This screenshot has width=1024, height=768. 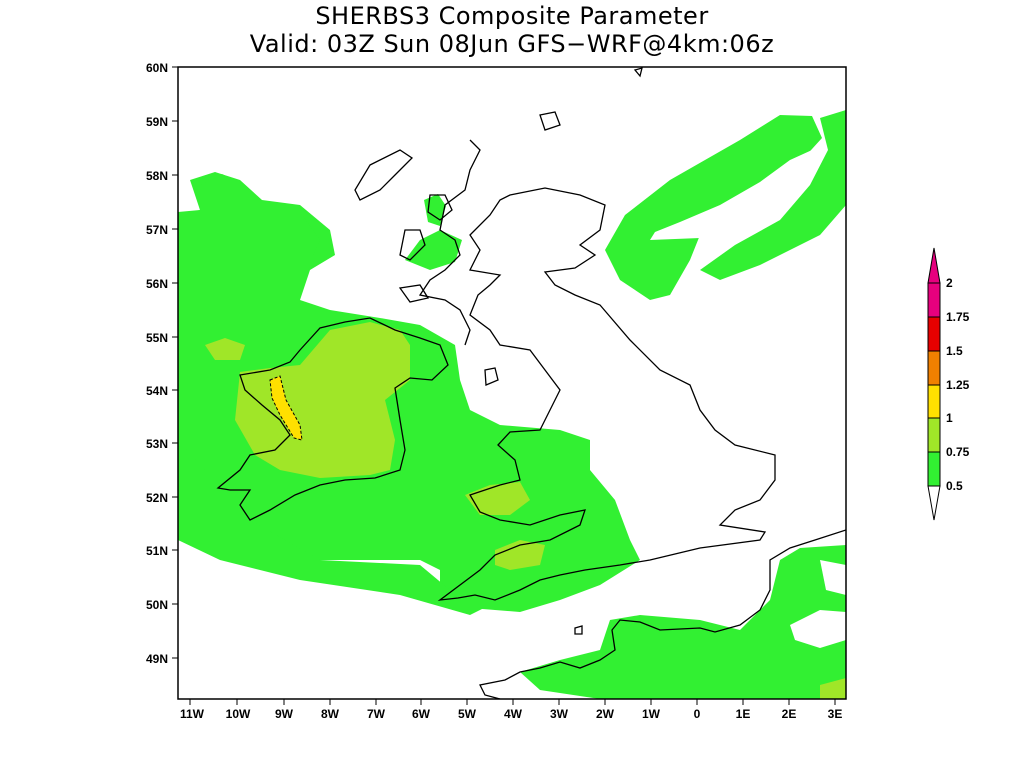 What do you see at coordinates (934, 503) in the screenshot?
I see `colorbar-bottom-arrow` at bounding box center [934, 503].